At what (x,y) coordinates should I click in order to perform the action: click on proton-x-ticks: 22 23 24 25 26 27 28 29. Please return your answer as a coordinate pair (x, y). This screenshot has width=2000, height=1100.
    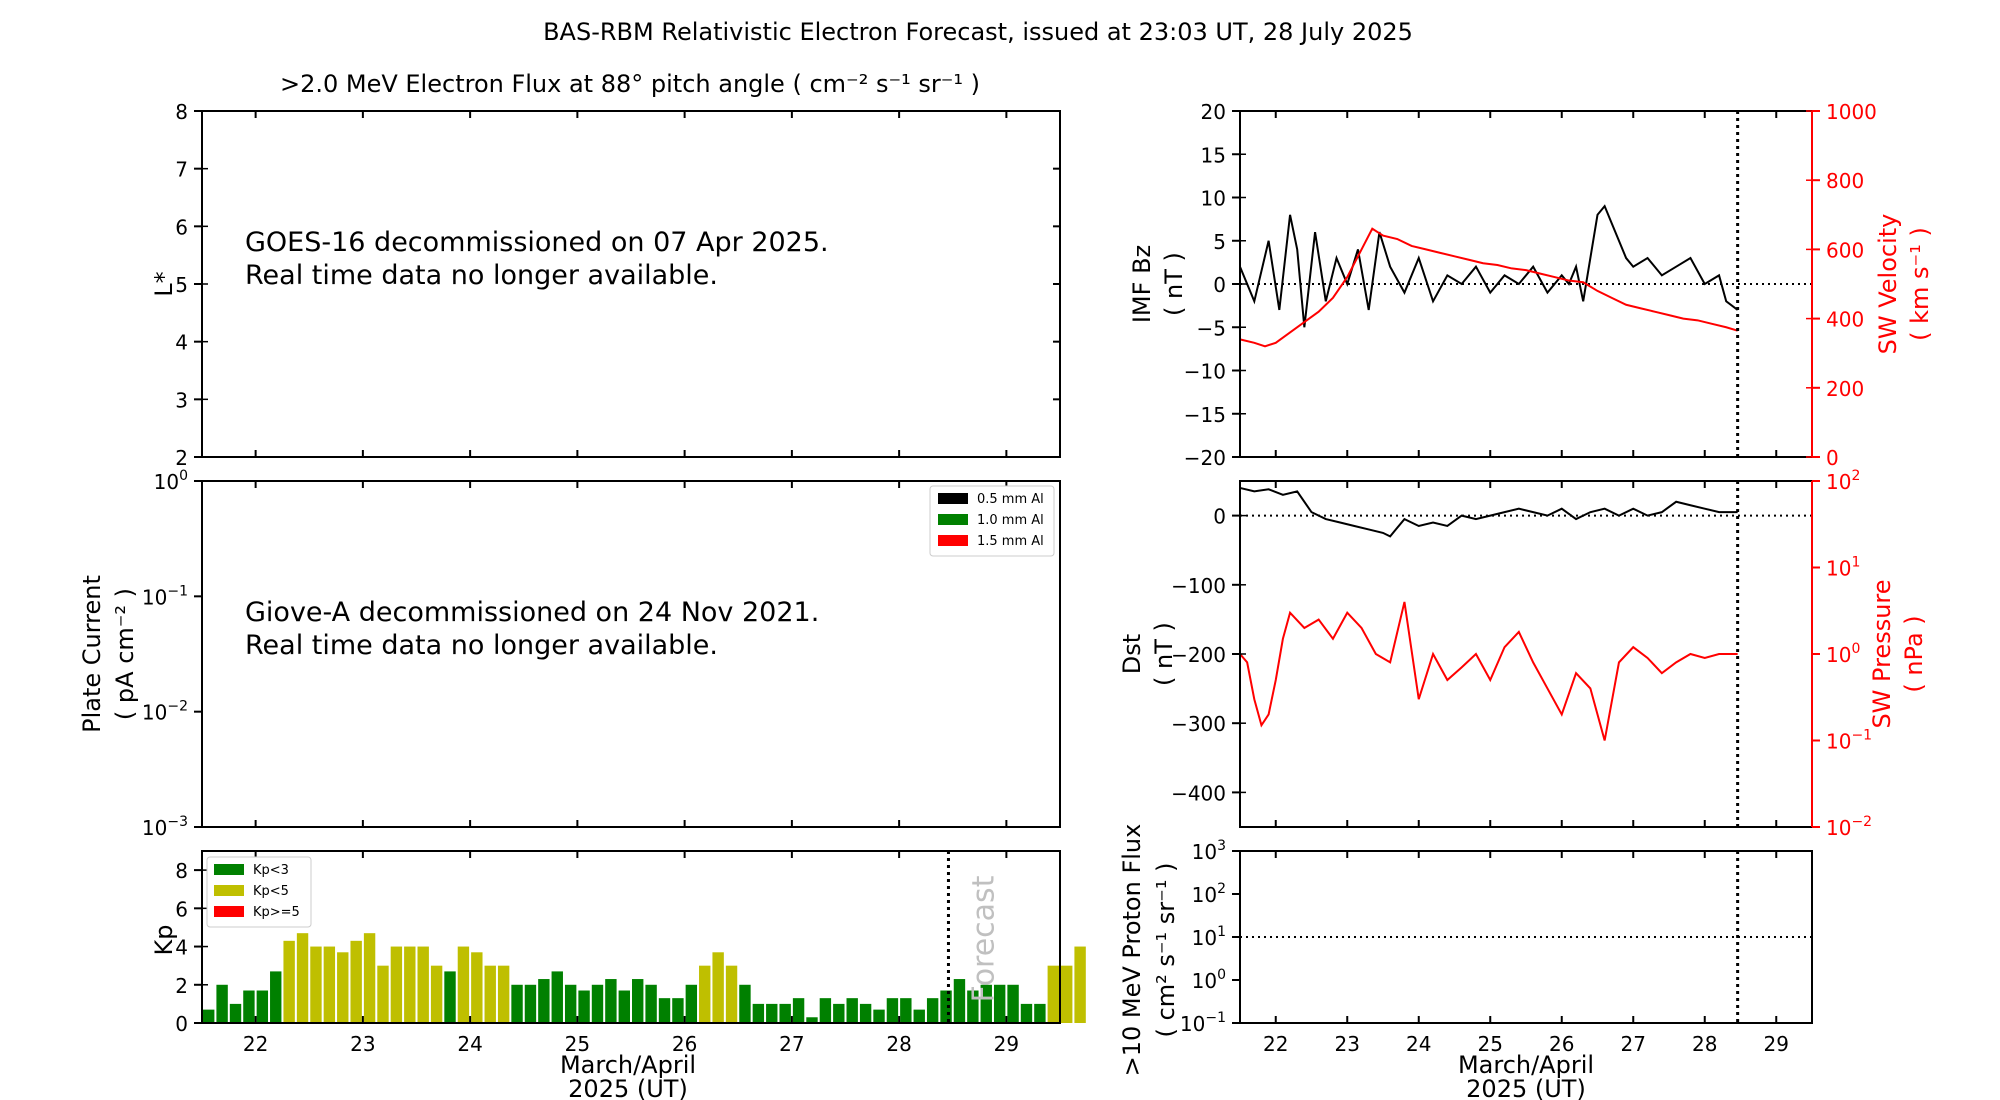
    Looking at the image, I should click on (1526, 953).